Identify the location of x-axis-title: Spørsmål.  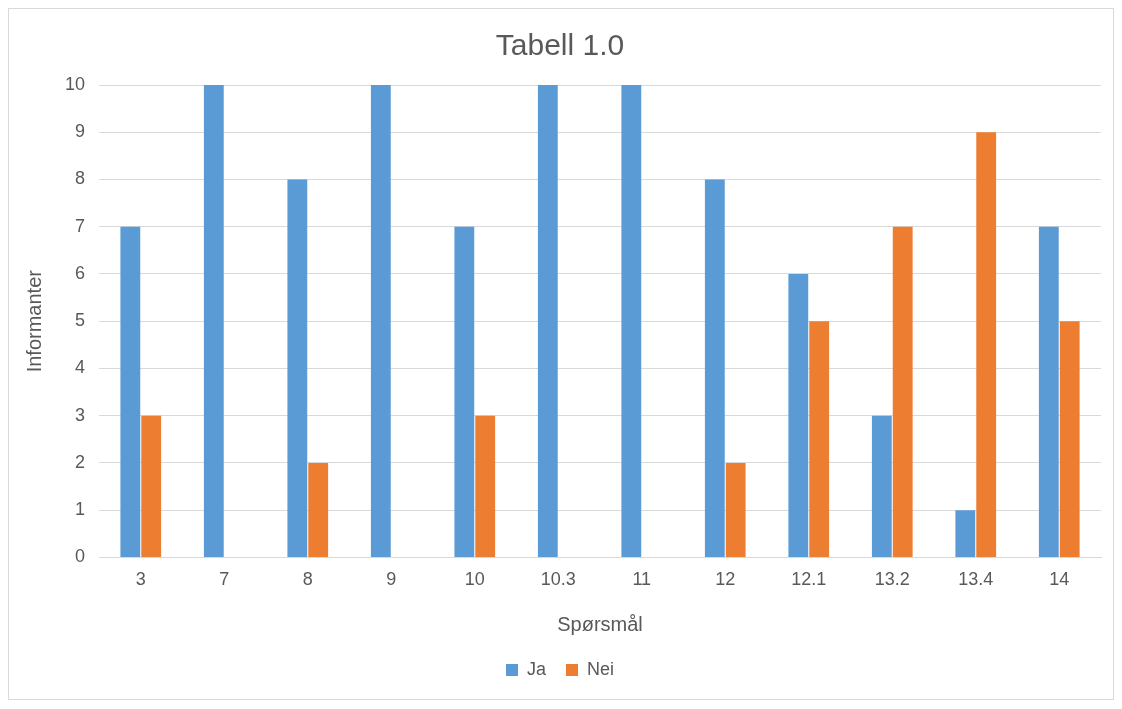
(600, 623).